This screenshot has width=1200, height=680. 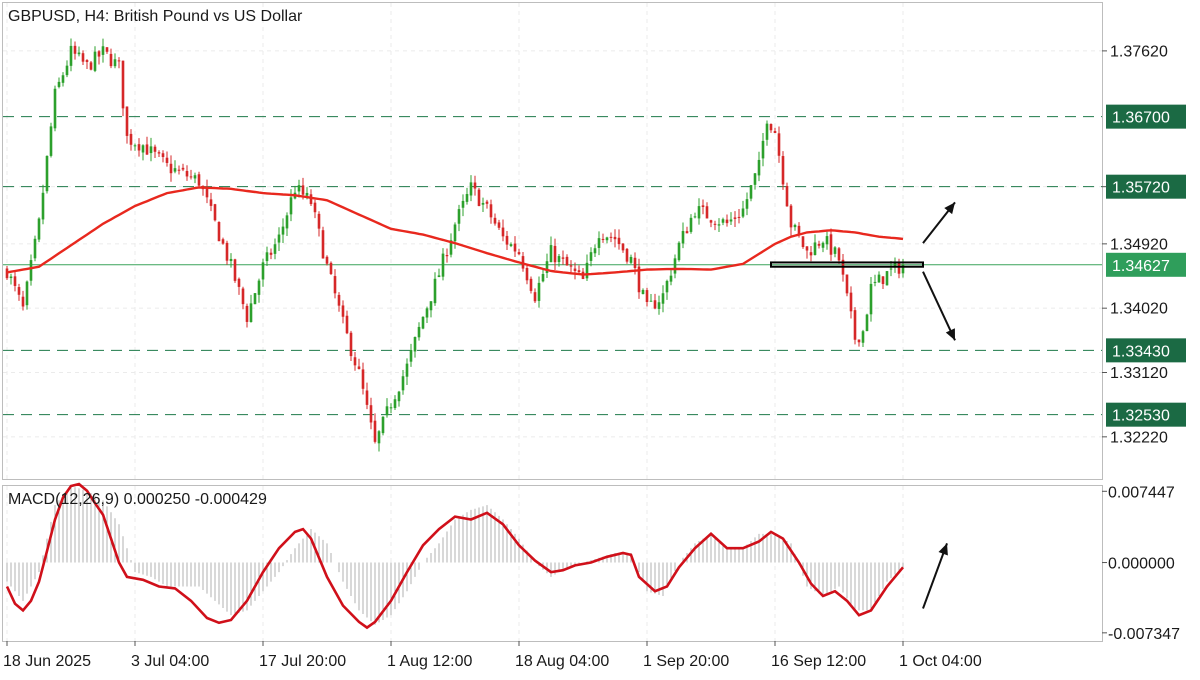 What do you see at coordinates (949, 208) in the screenshot?
I see `bullish-arrow-head` at bounding box center [949, 208].